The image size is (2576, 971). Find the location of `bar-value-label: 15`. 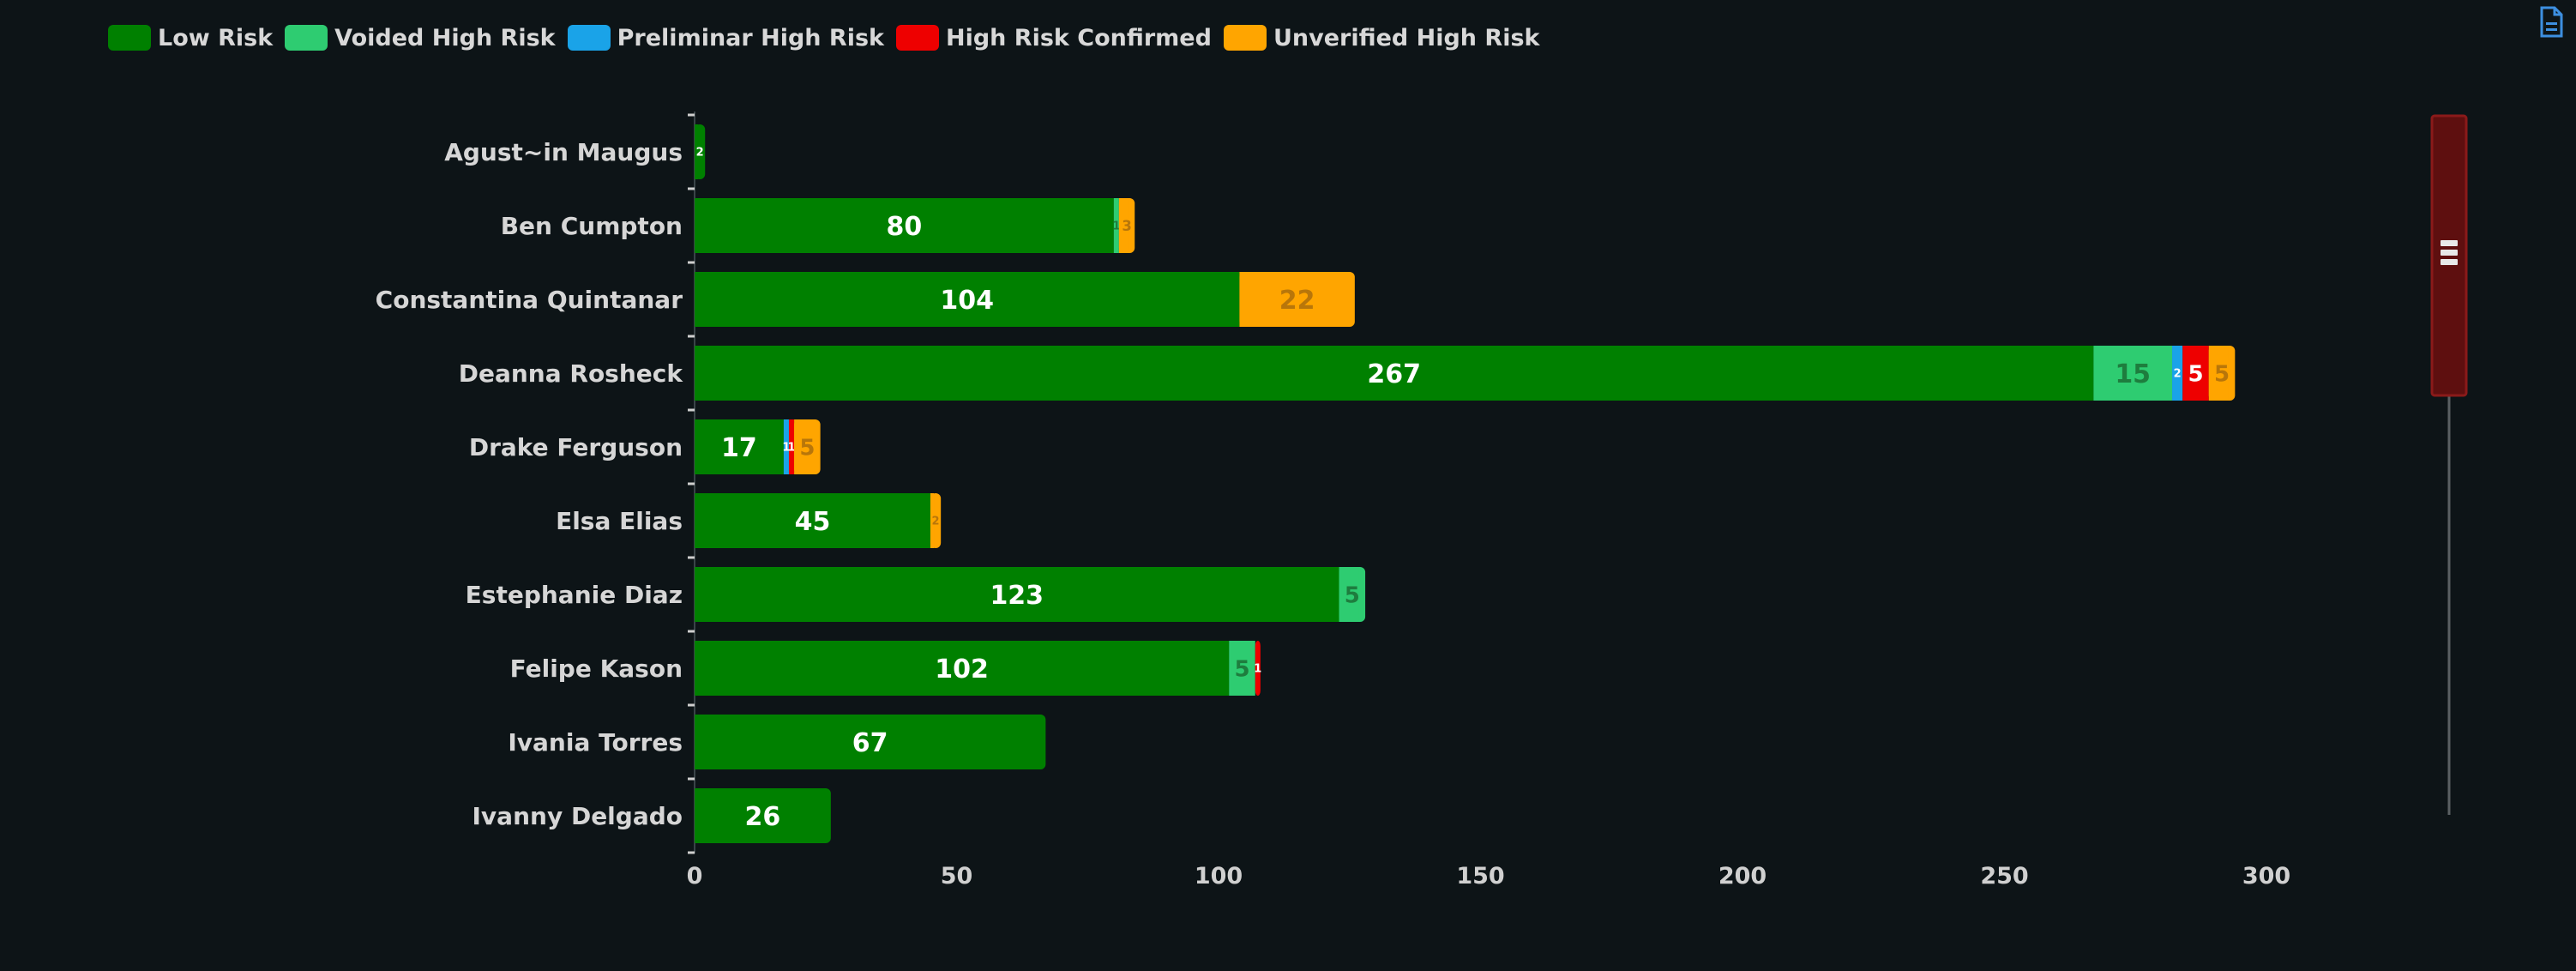

bar-value-label: 15 is located at coordinates (2133, 374).